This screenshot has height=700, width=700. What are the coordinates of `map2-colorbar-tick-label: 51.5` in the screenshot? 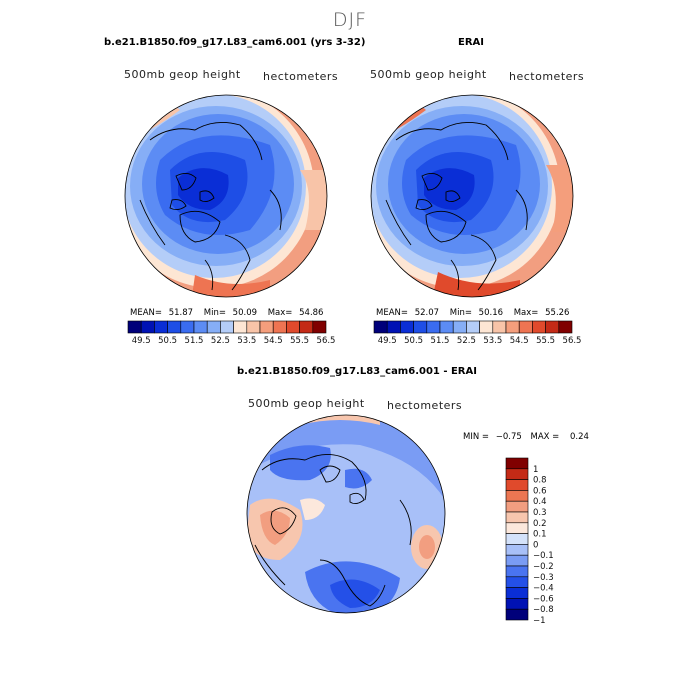 It's located at (440, 341).